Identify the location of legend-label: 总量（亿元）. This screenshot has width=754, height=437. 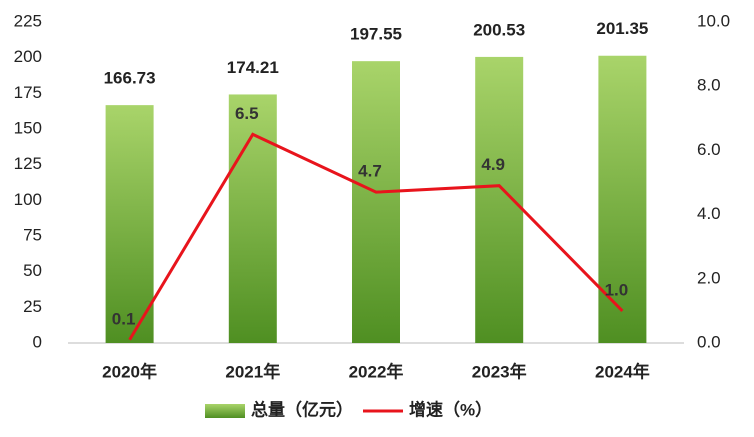
(302, 409).